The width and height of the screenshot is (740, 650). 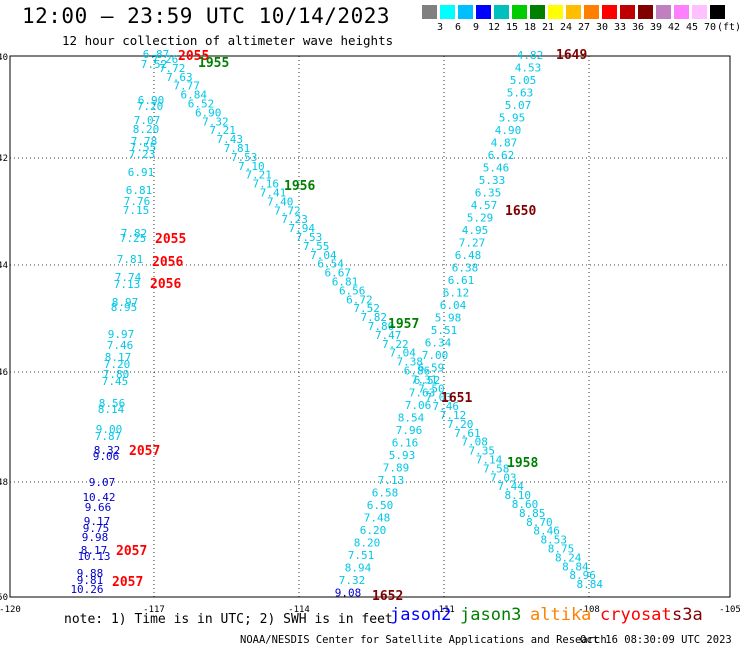 I want to click on wave-height-label: 6.35, so click(x=488, y=193).